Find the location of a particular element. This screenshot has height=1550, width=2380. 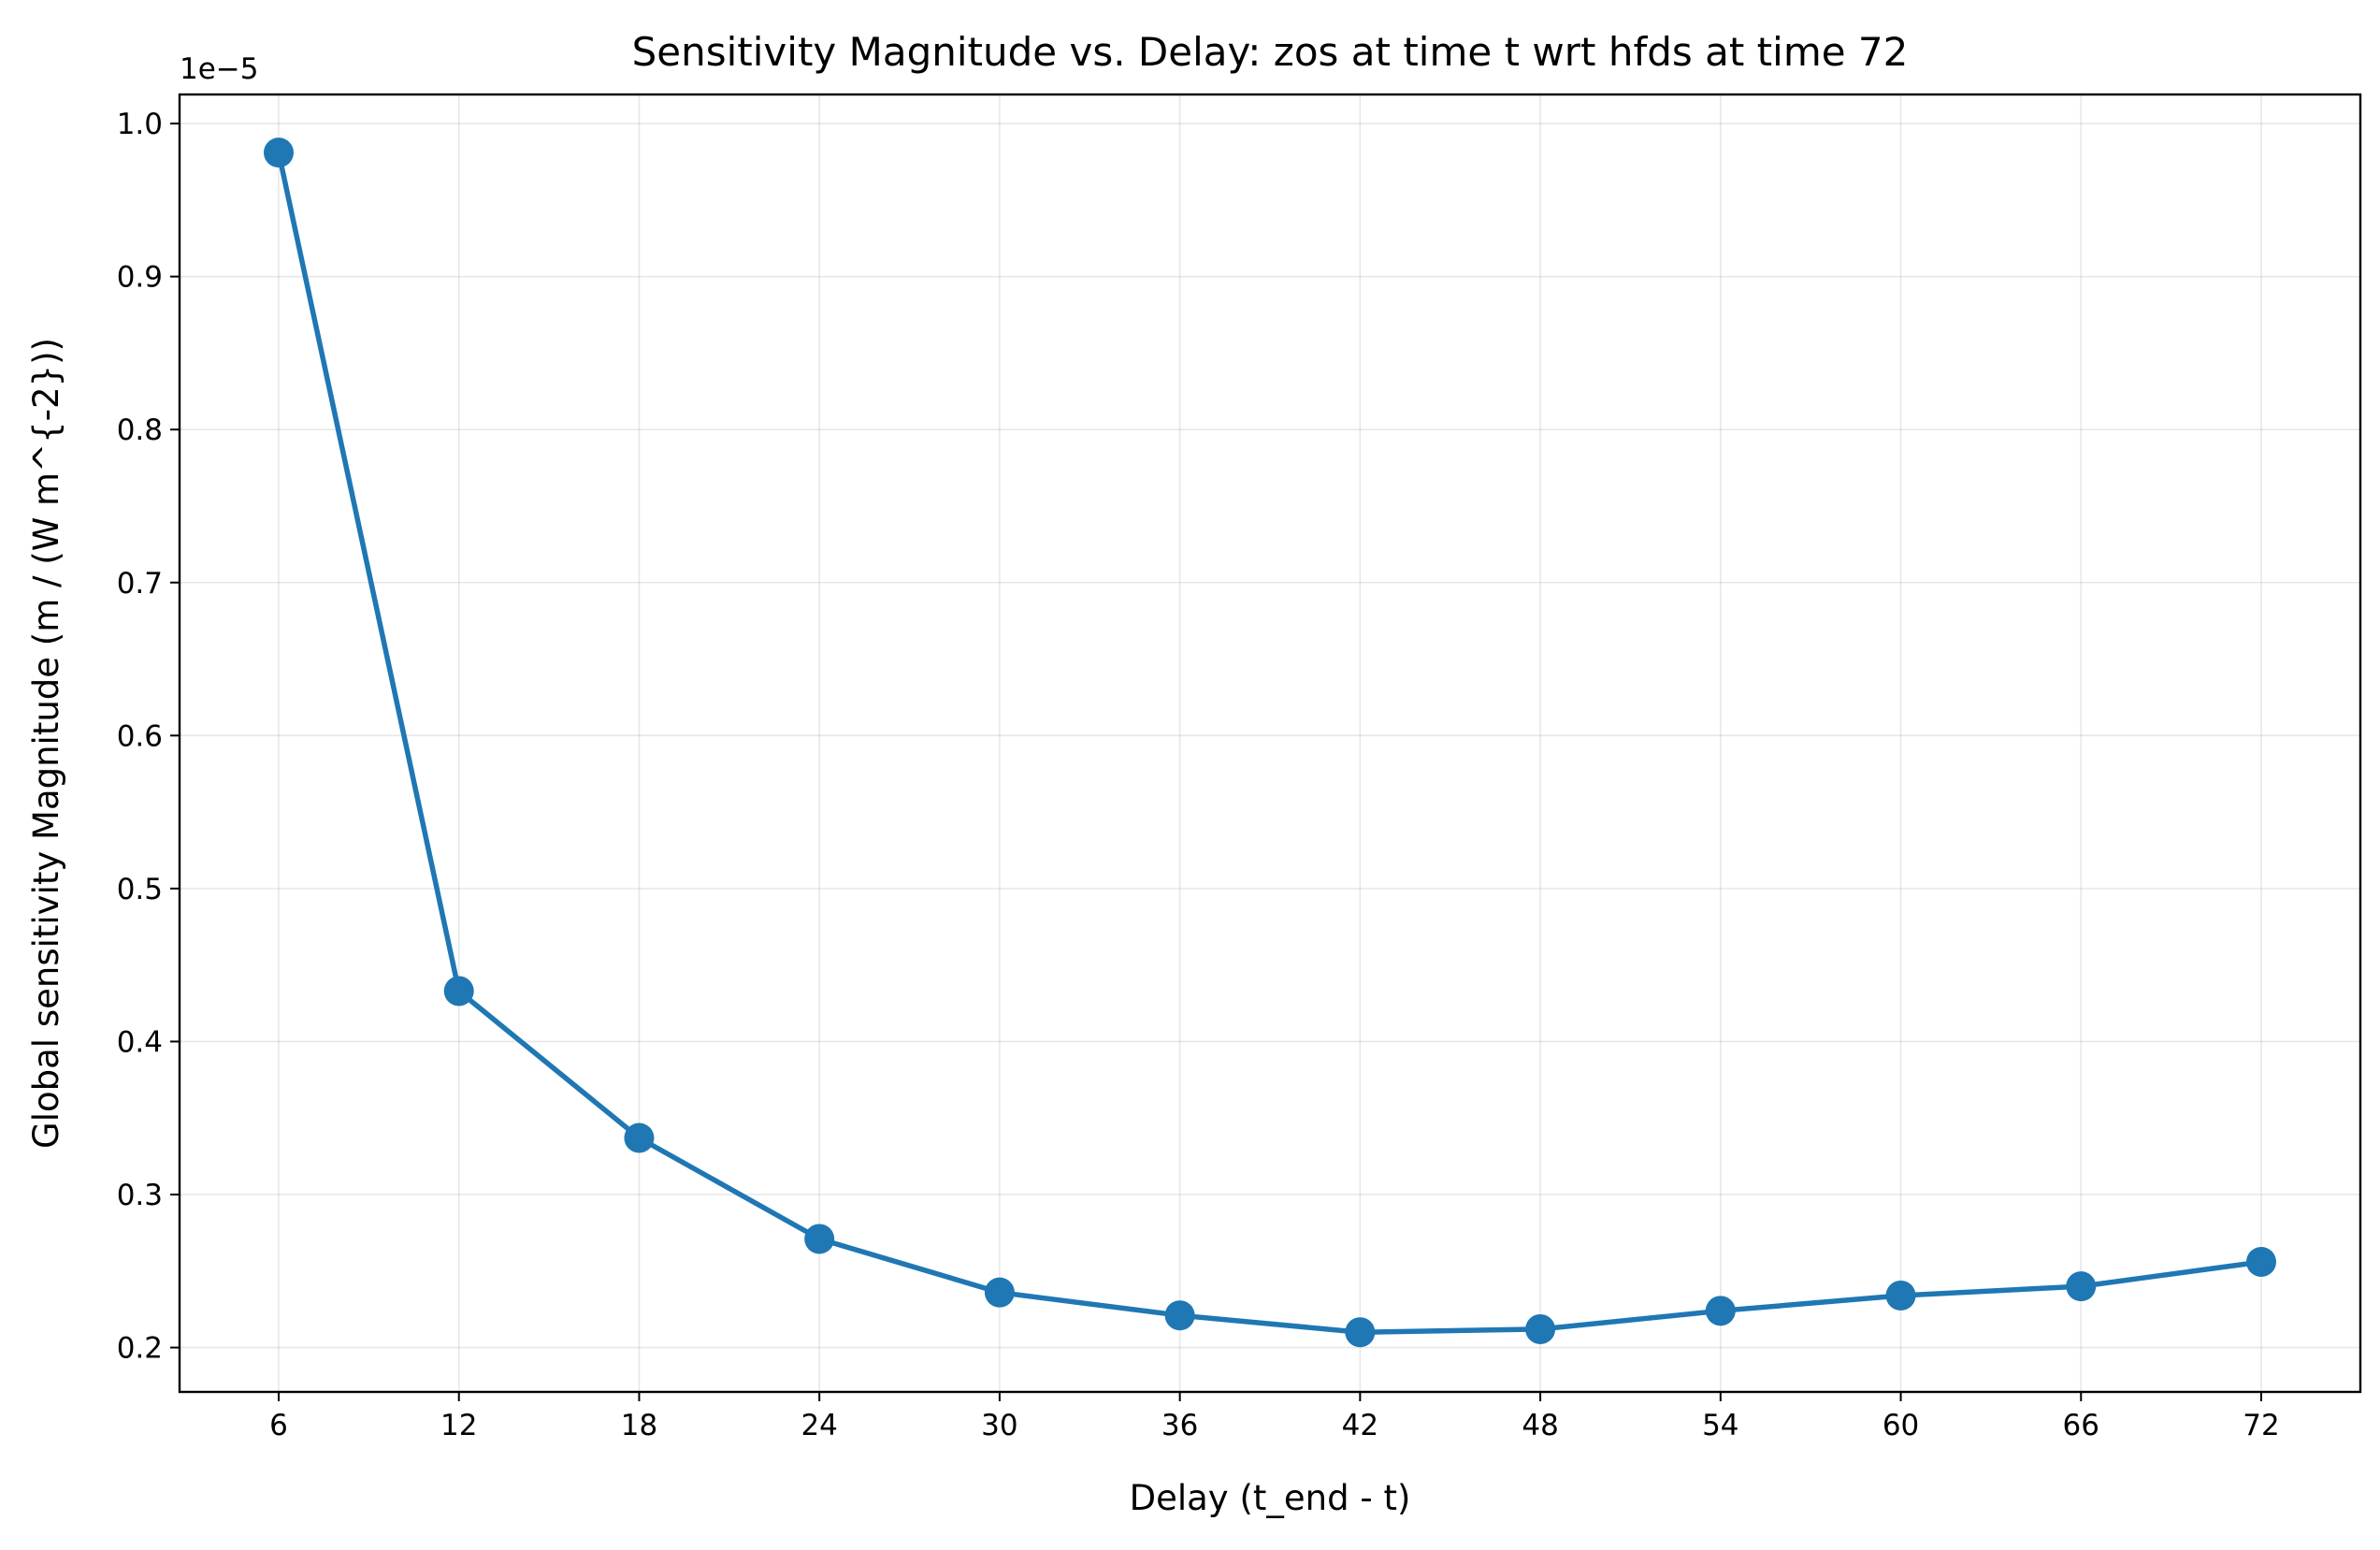

x-tick-label: 60 is located at coordinates (1900, 1425).